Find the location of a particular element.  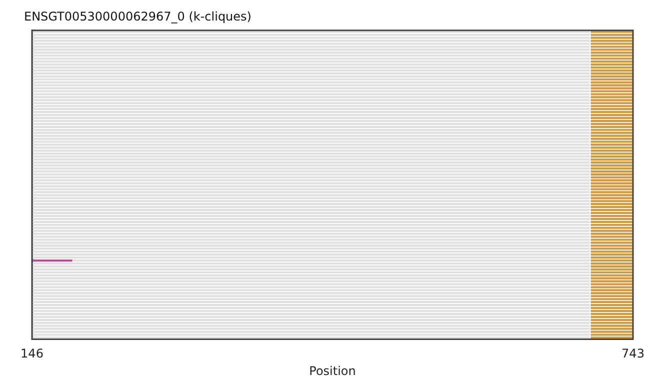

chart-title: ENSGT00530000062967_0 (k-cliques) is located at coordinates (138, 16).